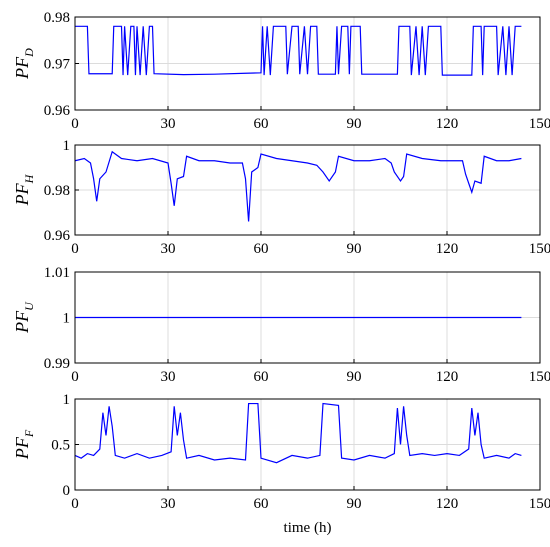 This screenshot has width=550, height=547. What do you see at coordinates (29, 306) in the screenshot?
I see `y-label-subscript: U` at bounding box center [29, 306].